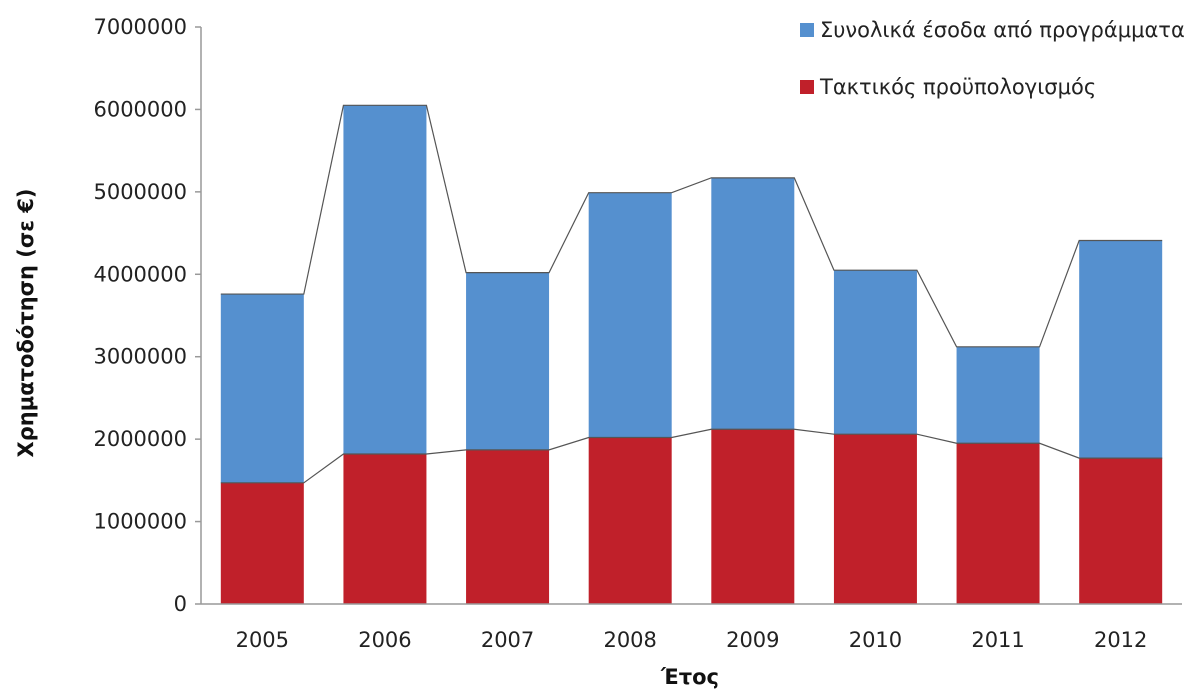  I want to click on x-tick-label: 2010, so click(875, 640).